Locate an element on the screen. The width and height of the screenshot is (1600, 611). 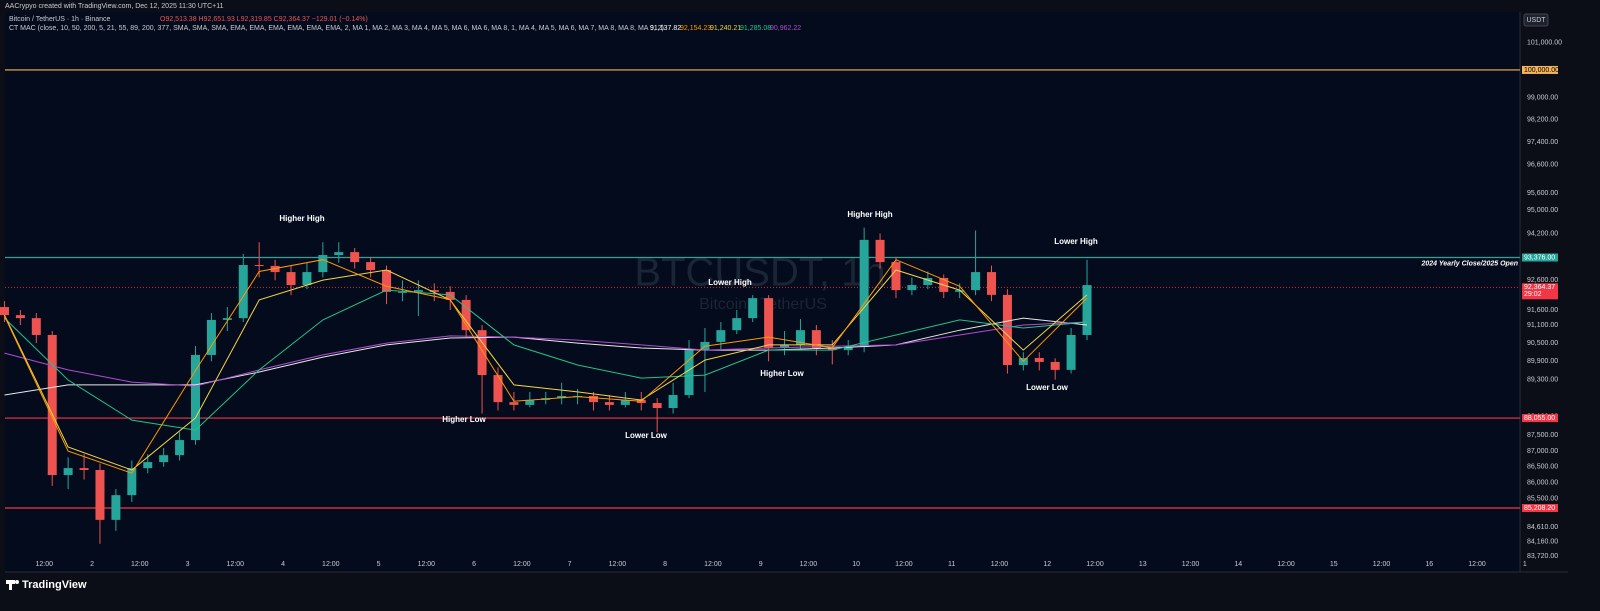
level-label: 100,000.00 is located at coordinates (1541, 70).